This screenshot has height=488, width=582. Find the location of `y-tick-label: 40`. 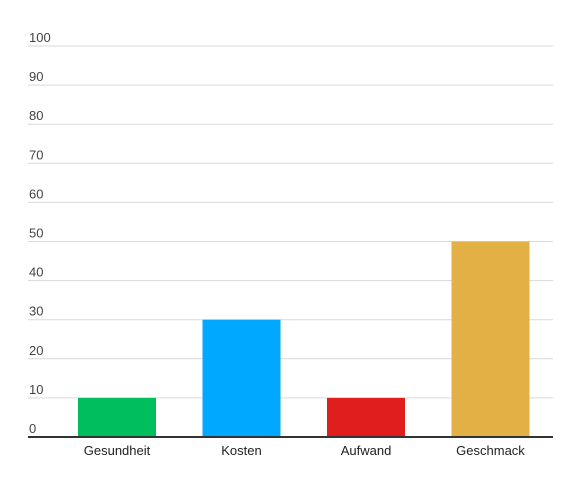

y-tick-label: 40 is located at coordinates (36, 272).